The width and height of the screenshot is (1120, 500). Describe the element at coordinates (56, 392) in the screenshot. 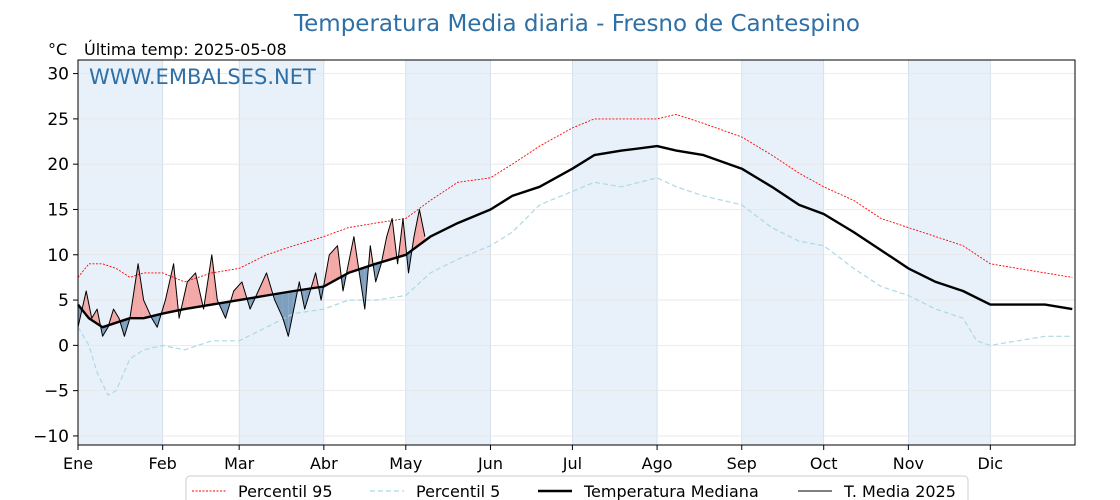

I see `y-tick-label: −5` at that location.